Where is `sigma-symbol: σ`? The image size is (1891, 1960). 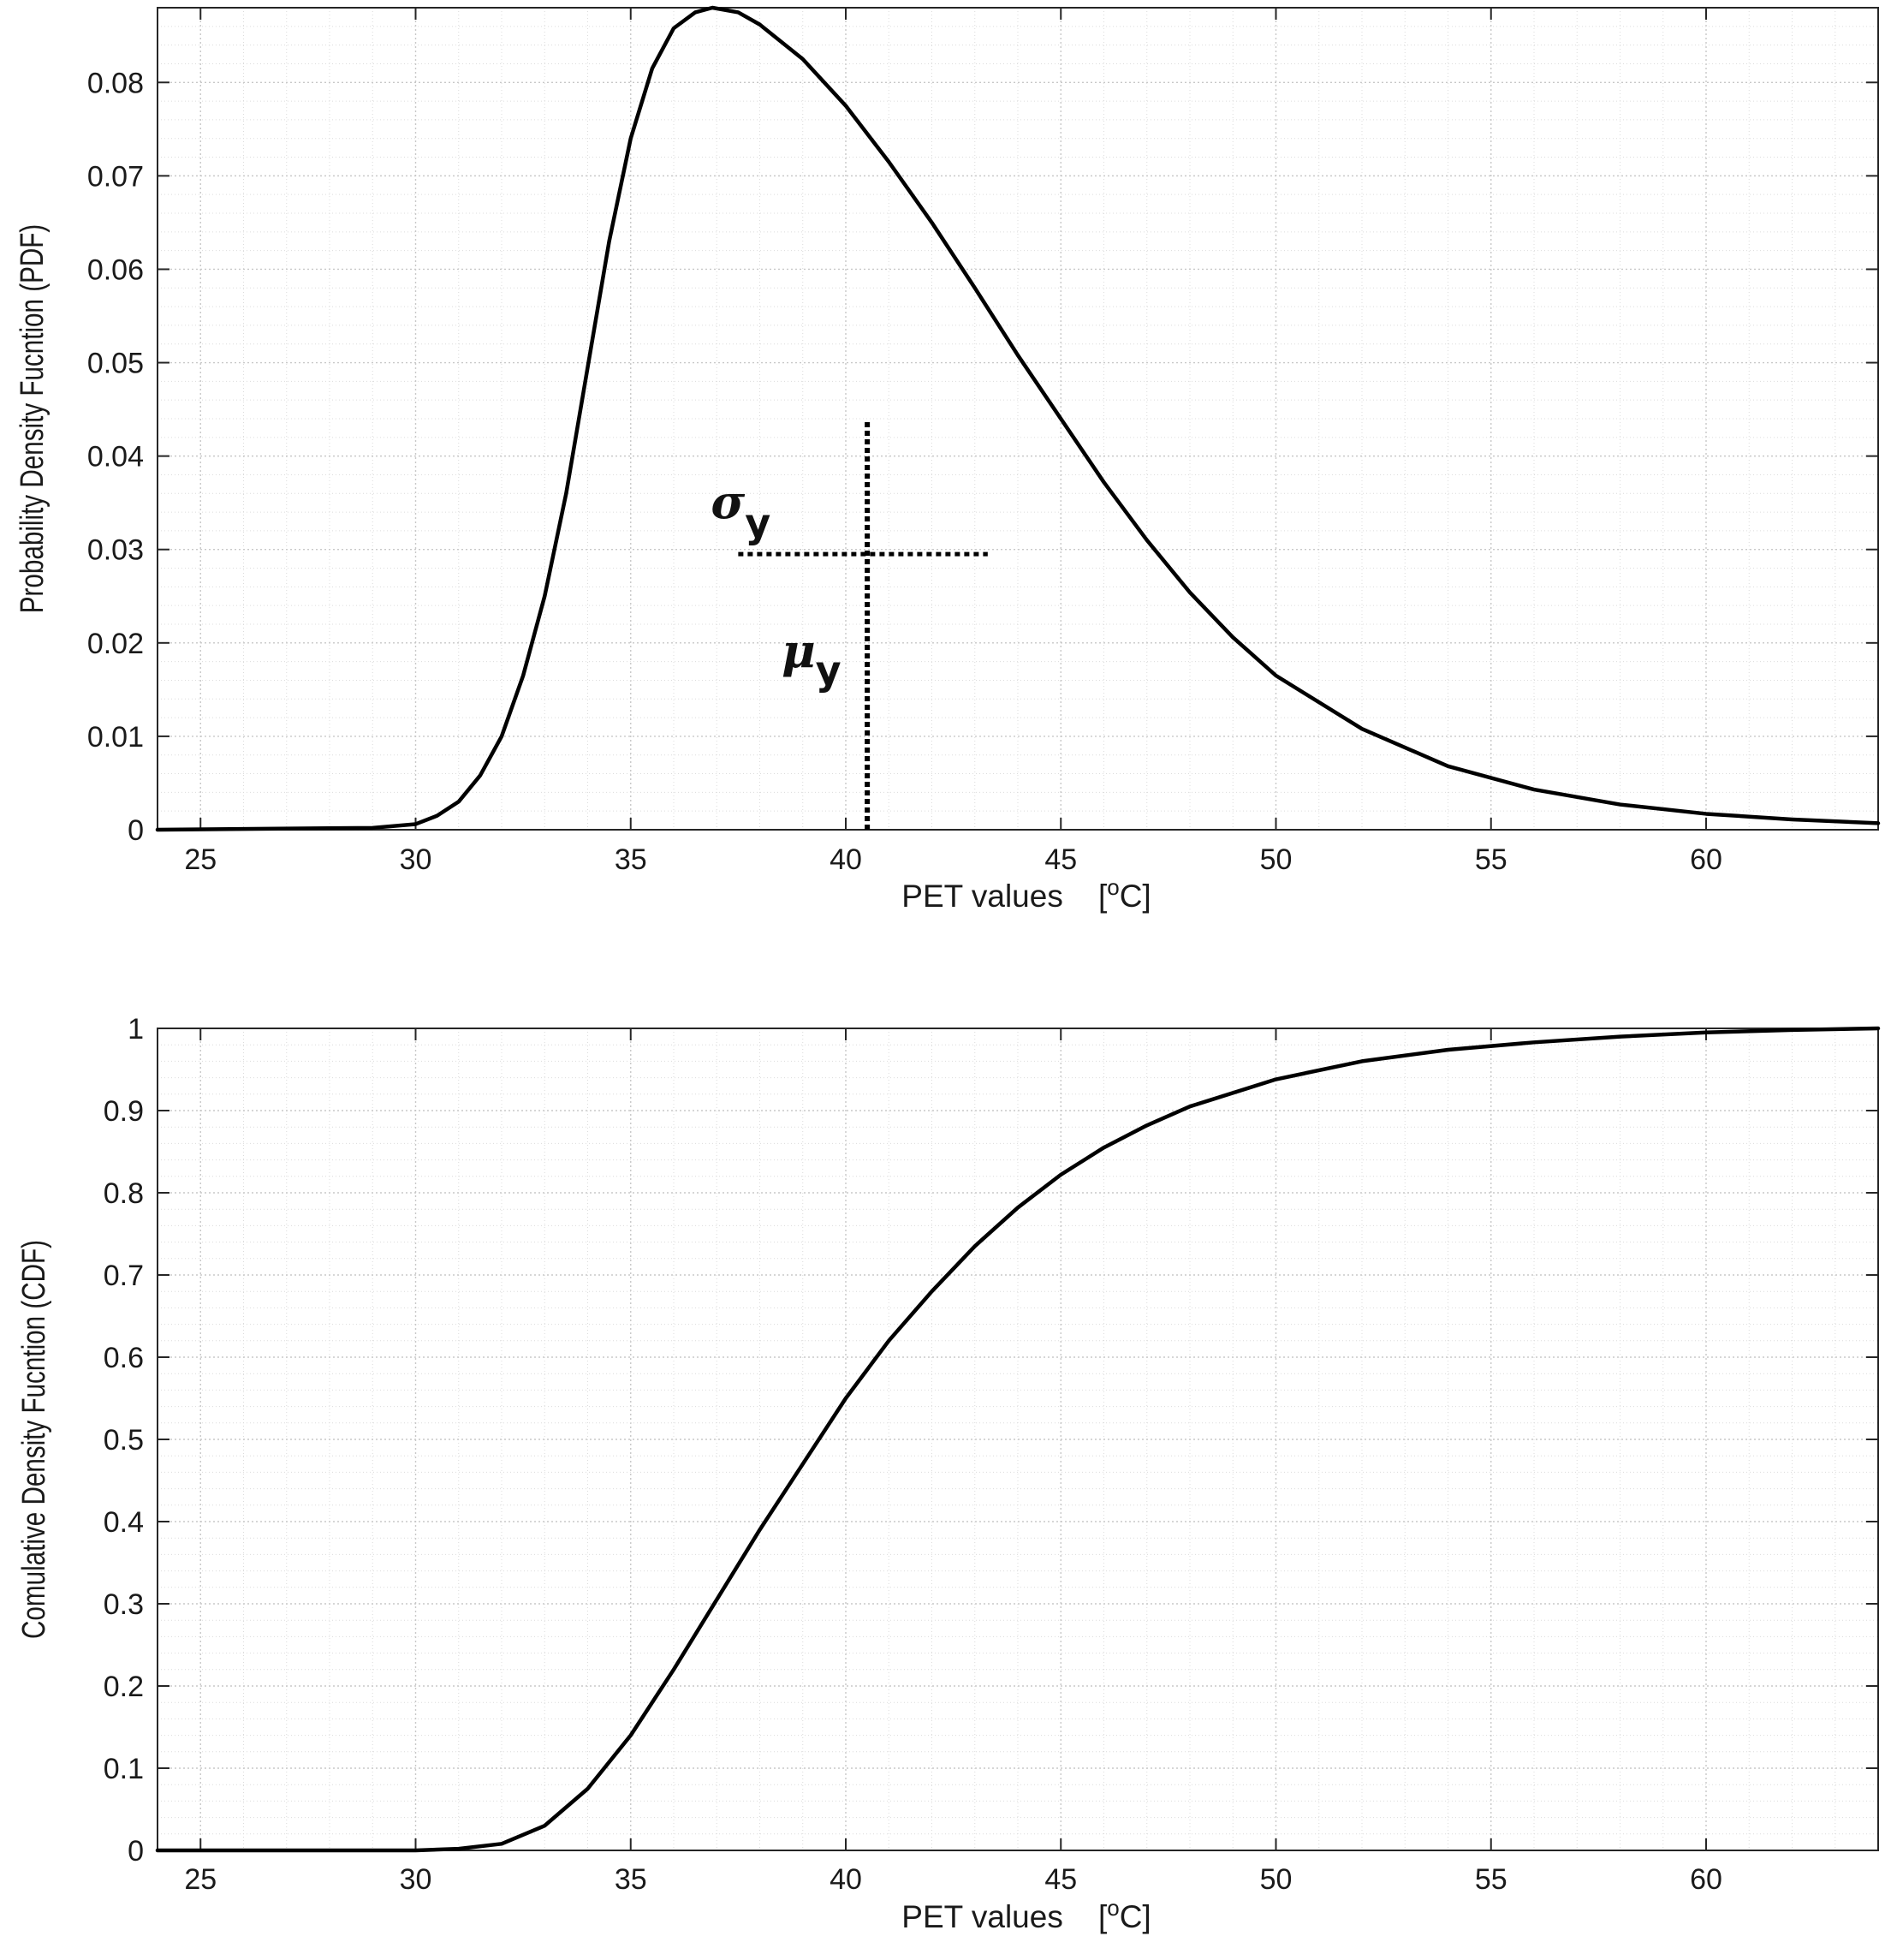 sigma-symbol: σ is located at coordinates (728, 501).